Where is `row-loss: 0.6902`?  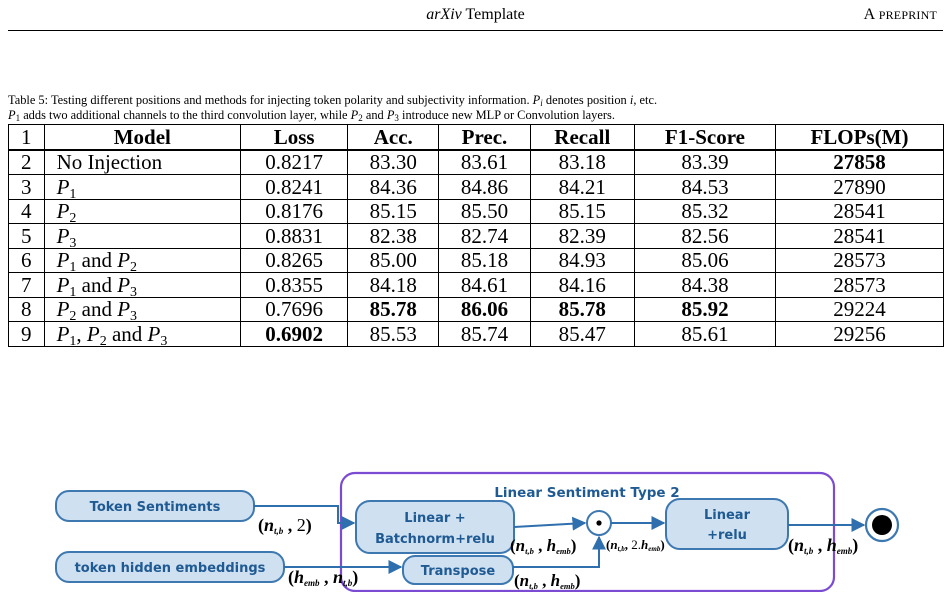
row-loss: 0.6902 is located at coordinates (294, 334).